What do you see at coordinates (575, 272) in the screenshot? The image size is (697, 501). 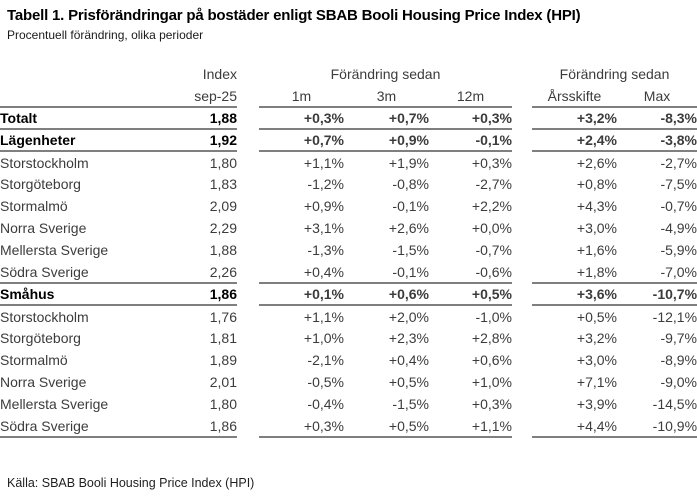 I see `change-value-ytd: +1,8%` at bounding box center [575, 272].